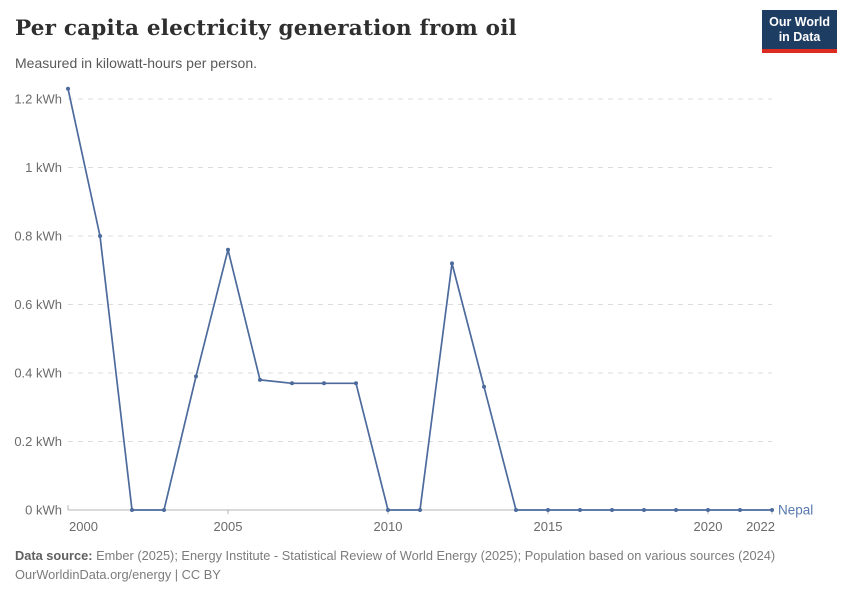 Image resolution: width=850 pixels, height=600 pixels. Describe the element at coordinates (799, 36) in the screenshot. I see `owid-logo-line2: in Data` at that location.